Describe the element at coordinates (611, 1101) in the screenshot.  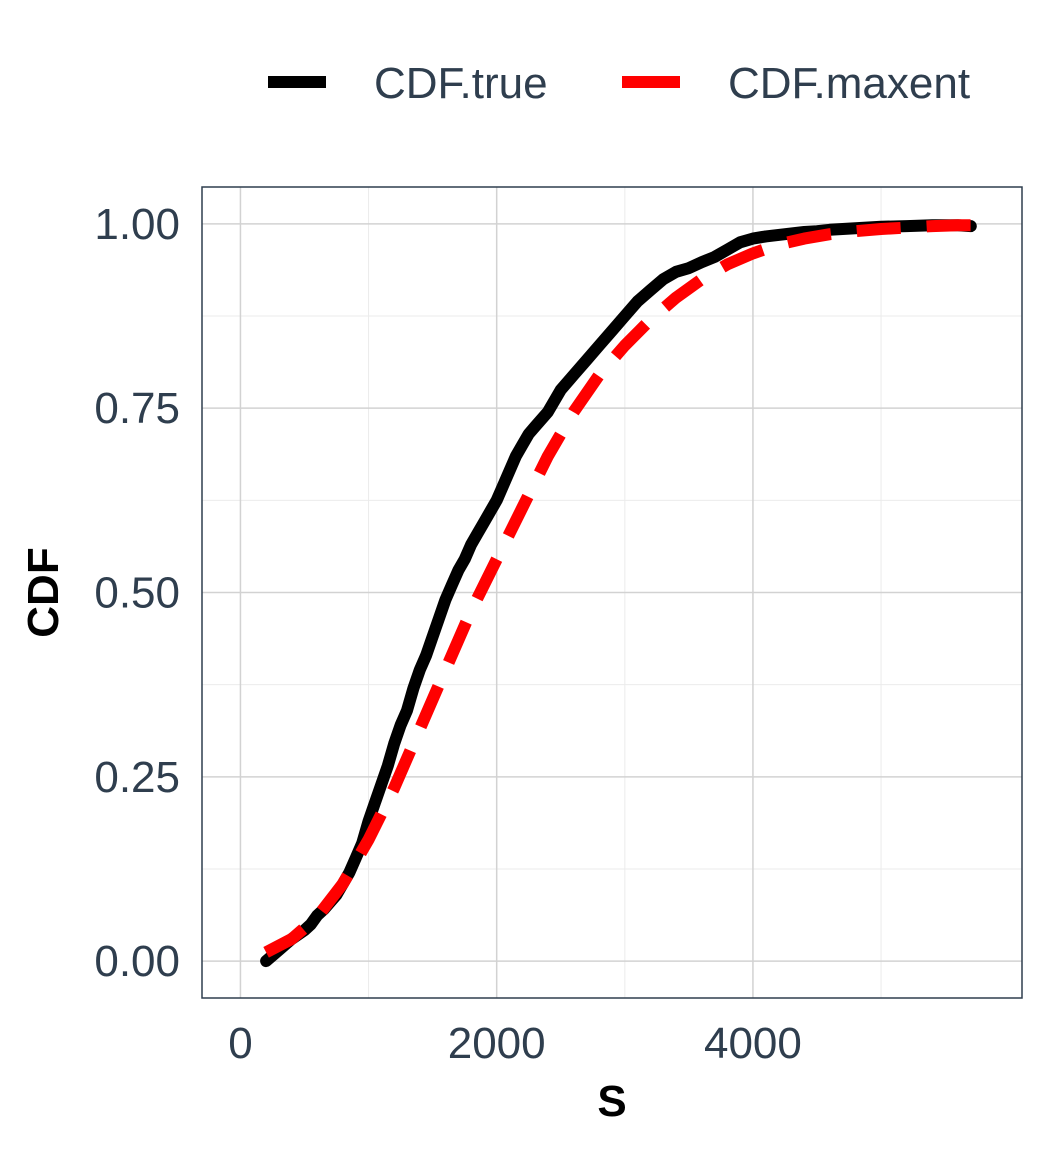
I see `x-axis-title: S` at that location.